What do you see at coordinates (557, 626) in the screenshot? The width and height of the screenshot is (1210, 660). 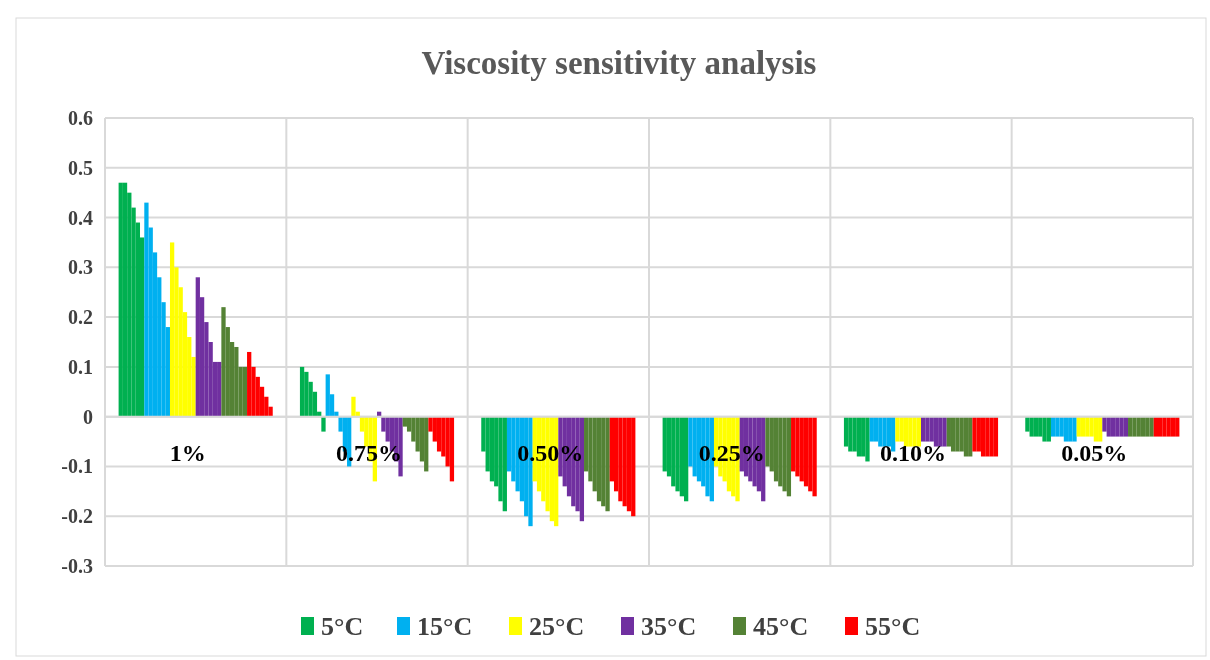 I see `legend-label: 25°C` at bounding box center [557, 626].